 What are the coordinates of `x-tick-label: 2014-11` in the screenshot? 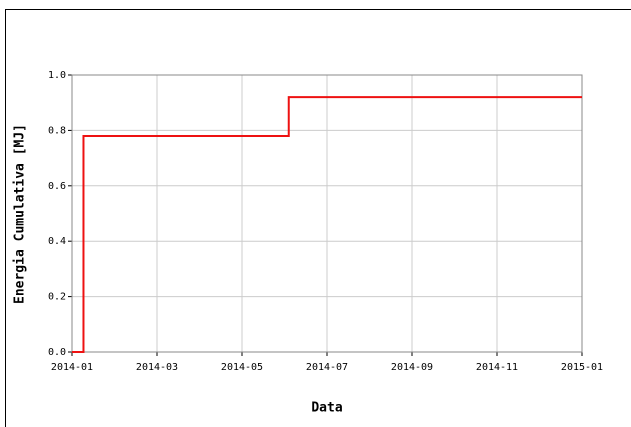 It's located at (497, 367).